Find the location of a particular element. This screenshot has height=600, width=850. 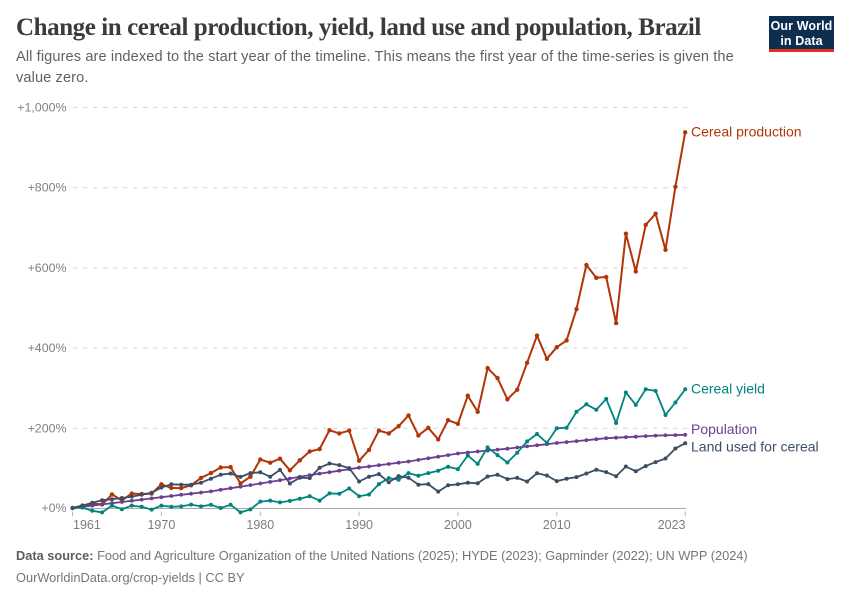

svg-text: +0% is located at coordinates (53, 508).